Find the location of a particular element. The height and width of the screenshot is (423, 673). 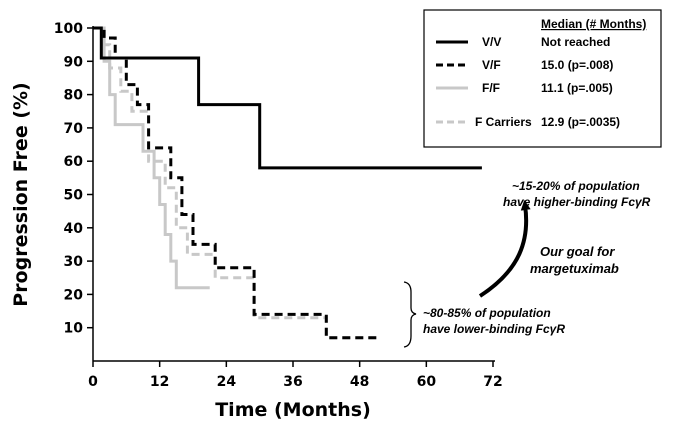

annotation-lower-line-2: have lower-binding FcγR is located at coordinates (494, 329).